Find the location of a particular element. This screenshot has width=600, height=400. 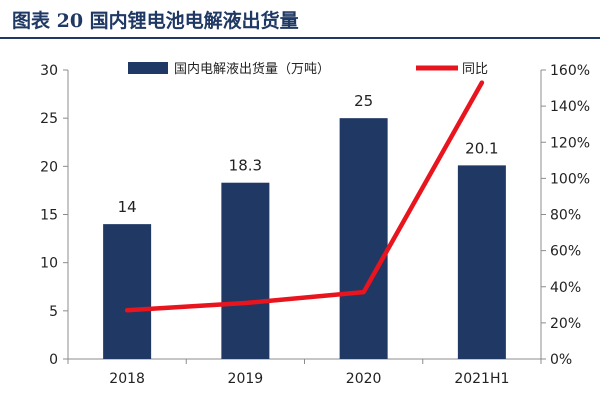

bar-2019 is located at coordinates (245, 270).